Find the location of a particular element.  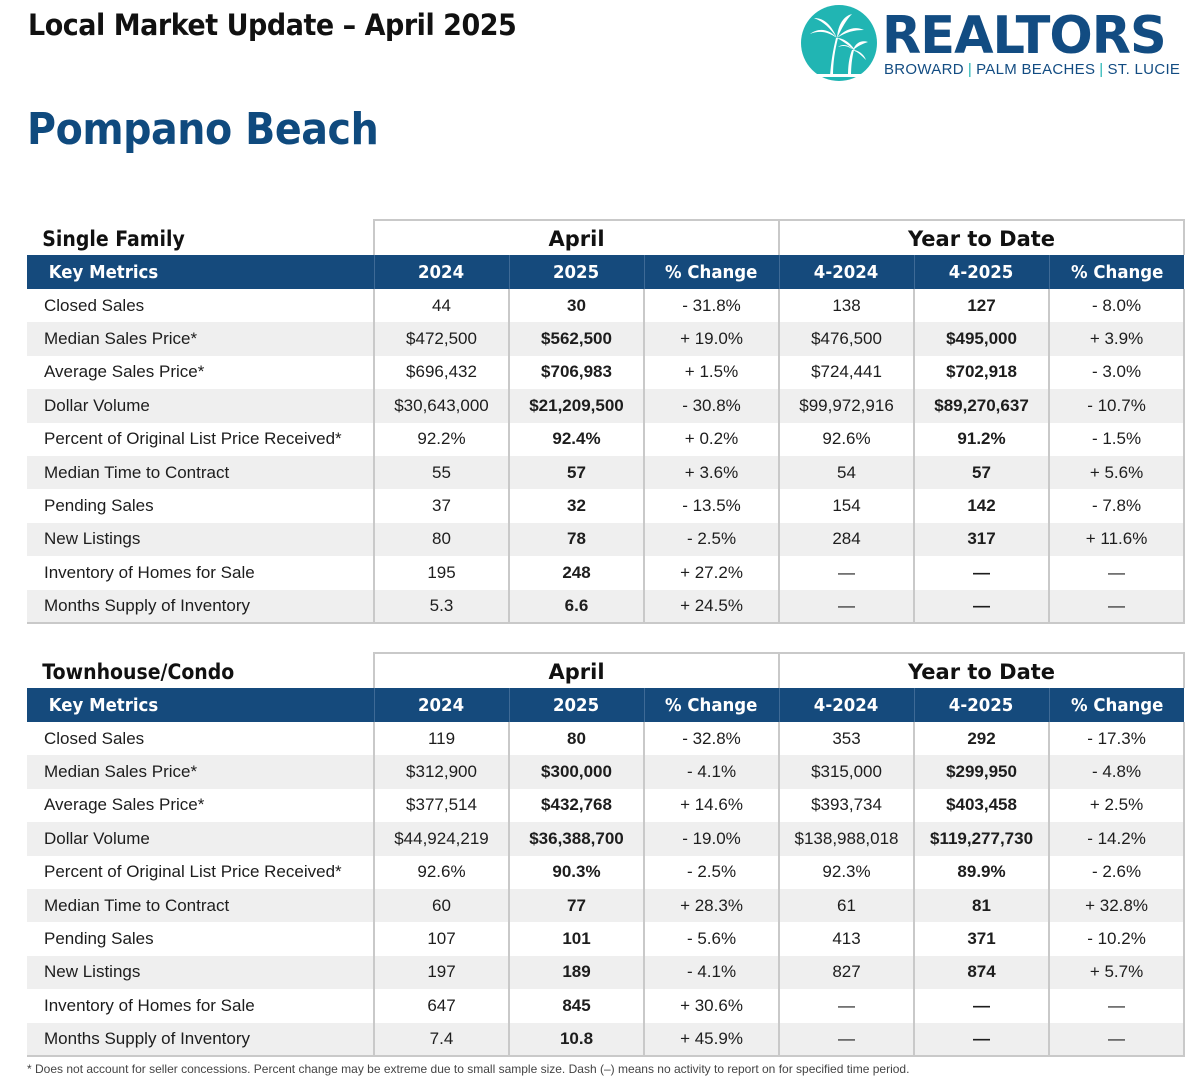

realtors-logo: REALTORS BROWARD | PALM BEACHES | ST. LUCIE is located at coordinates (995, 44).